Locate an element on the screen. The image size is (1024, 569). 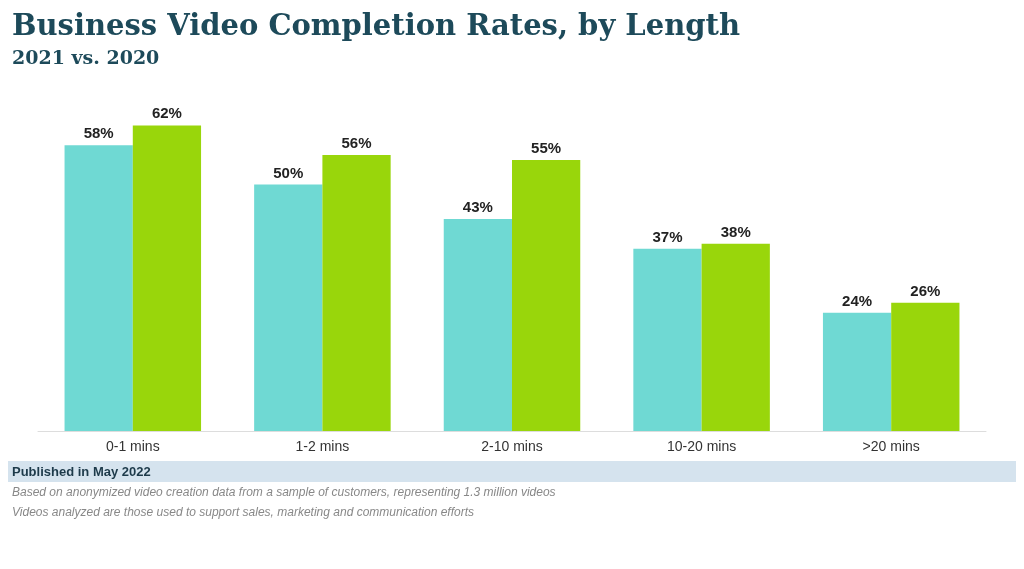
data-label: 55% is located at coordinates (546, 147).